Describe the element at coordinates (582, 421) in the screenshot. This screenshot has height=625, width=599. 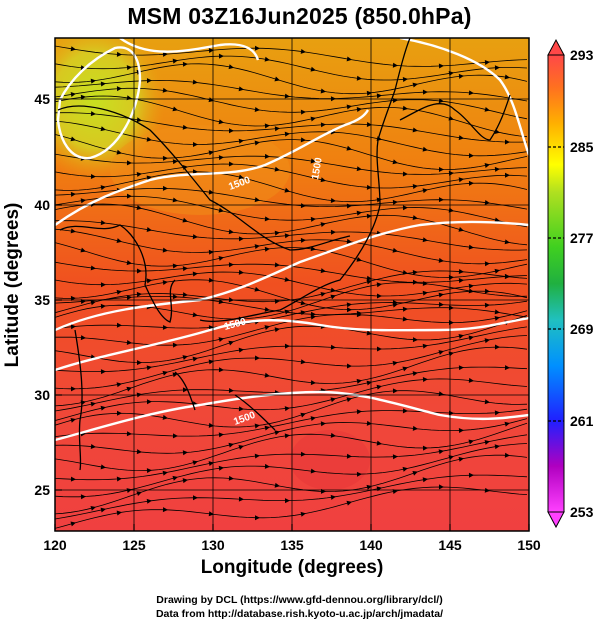
I see `colorbar-tick-label: 261` at that location.